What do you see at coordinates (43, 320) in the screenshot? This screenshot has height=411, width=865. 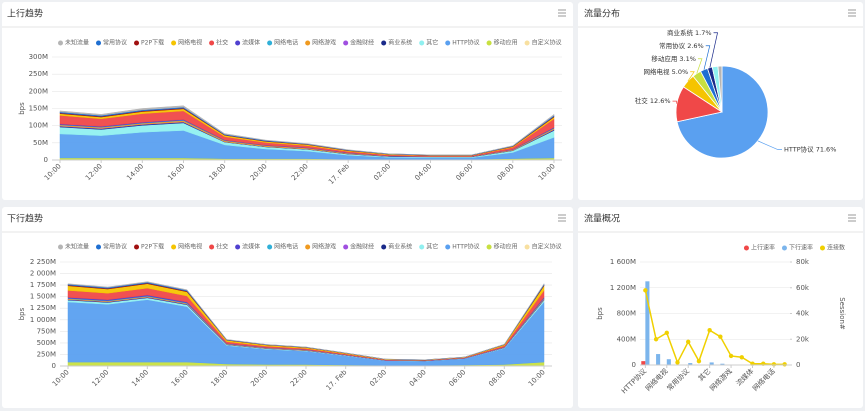 I see `y-tick-label: 1 000M` at bounding box center [43, 320].